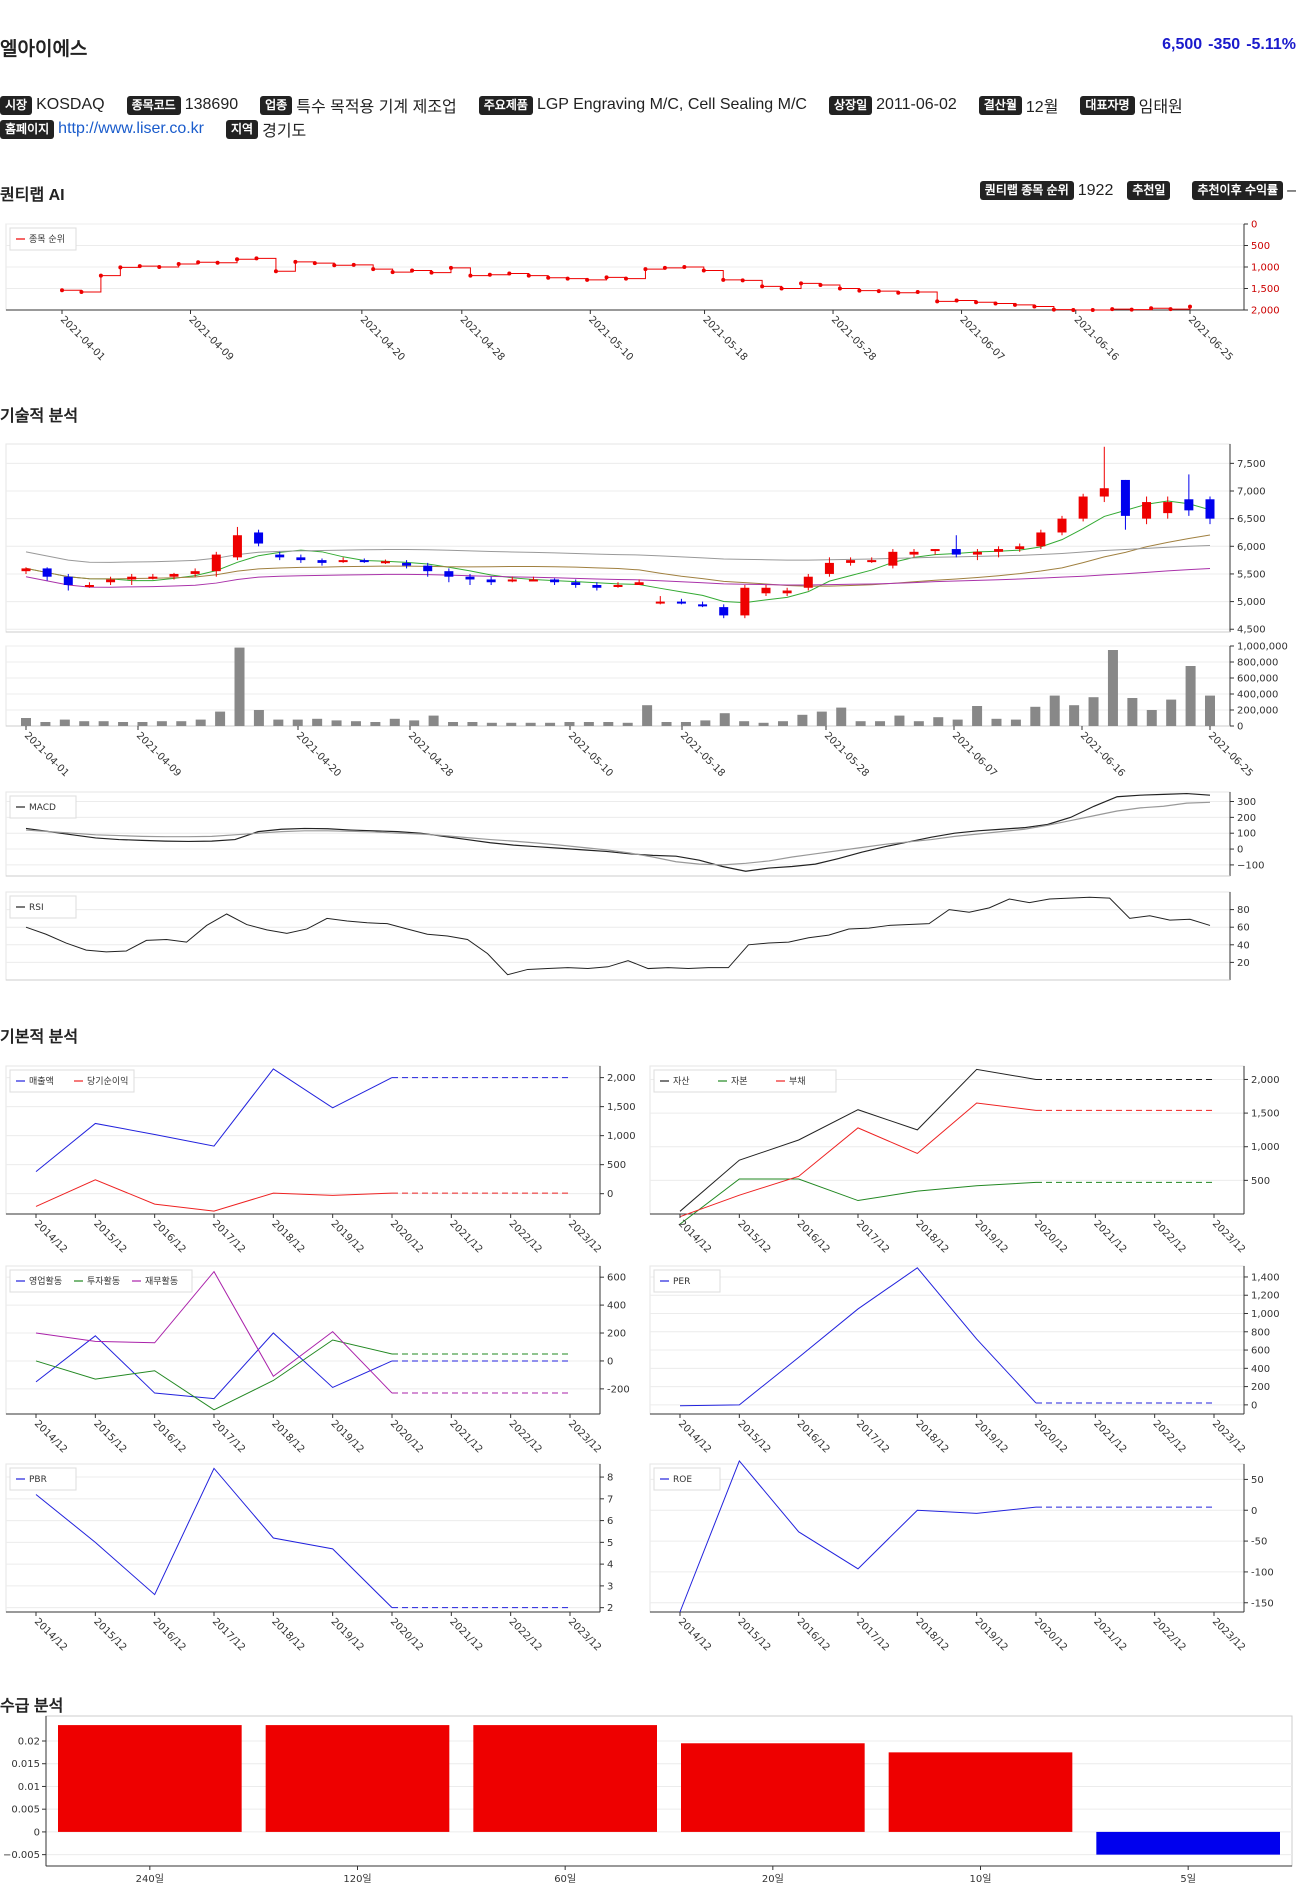  I want to click on per-xtick-label: 2016/12, so click(813, 1436).